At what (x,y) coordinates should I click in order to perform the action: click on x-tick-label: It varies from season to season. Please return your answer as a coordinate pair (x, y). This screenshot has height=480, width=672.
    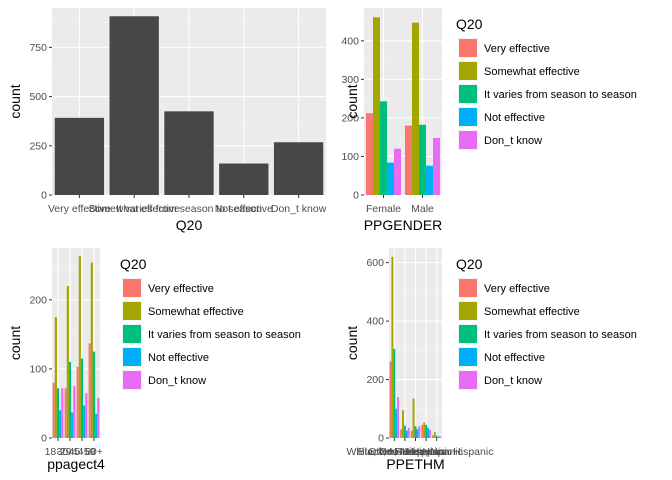
    Looking at the image, I should click on (189, 209).